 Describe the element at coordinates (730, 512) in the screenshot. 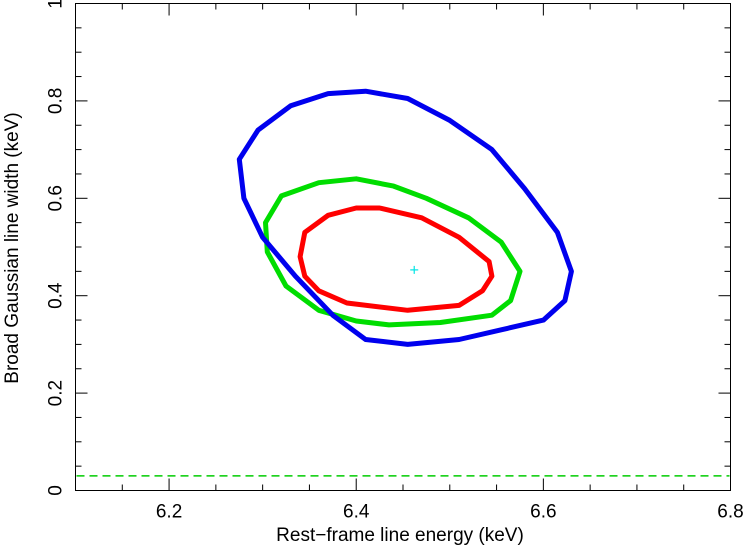

I see `x-tick-label: 6.8` at that location.